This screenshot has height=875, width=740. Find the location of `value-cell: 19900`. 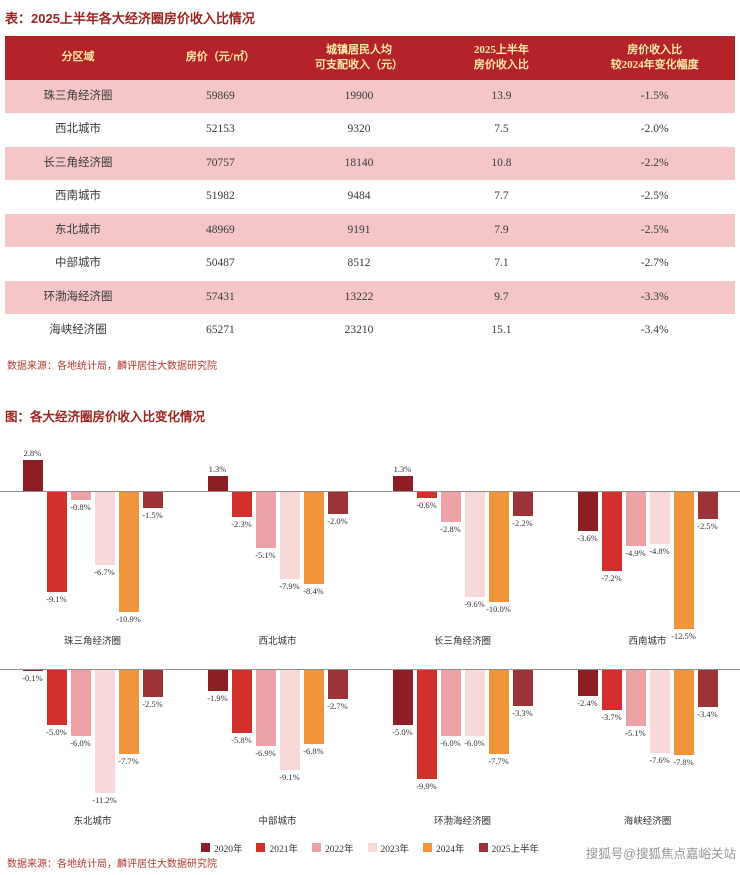

value-cell: 19900 is located at coordinates (359, 95).